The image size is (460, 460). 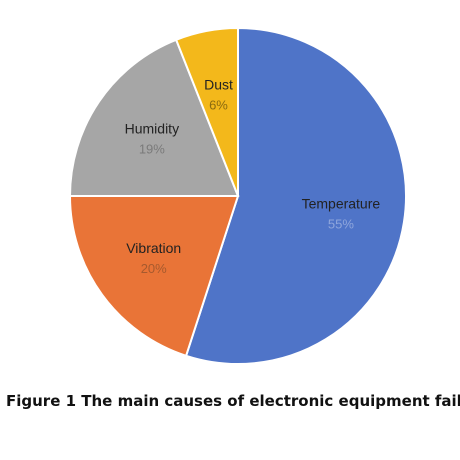 I want to click on slice-label-temperature: Temperature, so click(x=341, y=203).